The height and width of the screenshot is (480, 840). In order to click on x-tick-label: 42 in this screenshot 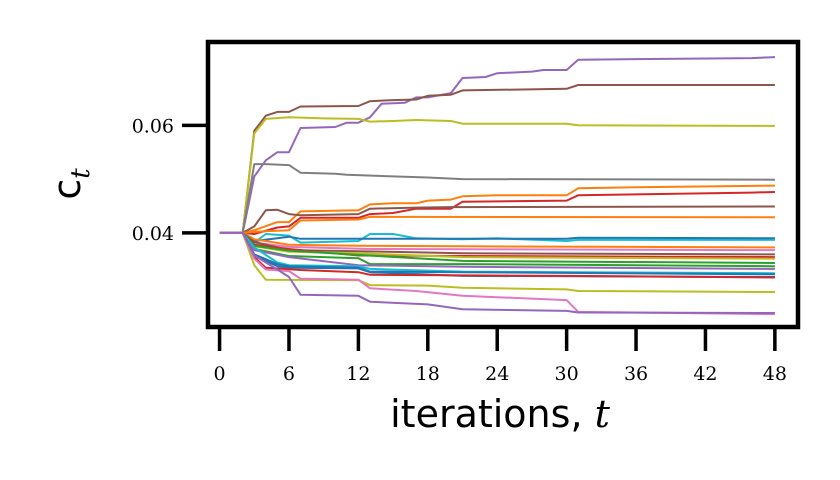, I will do `click(705, 374)`.